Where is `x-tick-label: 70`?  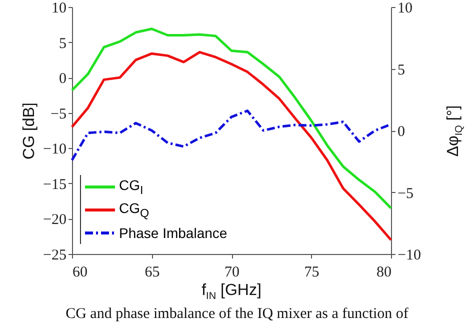
x-tick-label: 70 is located at coordinates (232, 272).